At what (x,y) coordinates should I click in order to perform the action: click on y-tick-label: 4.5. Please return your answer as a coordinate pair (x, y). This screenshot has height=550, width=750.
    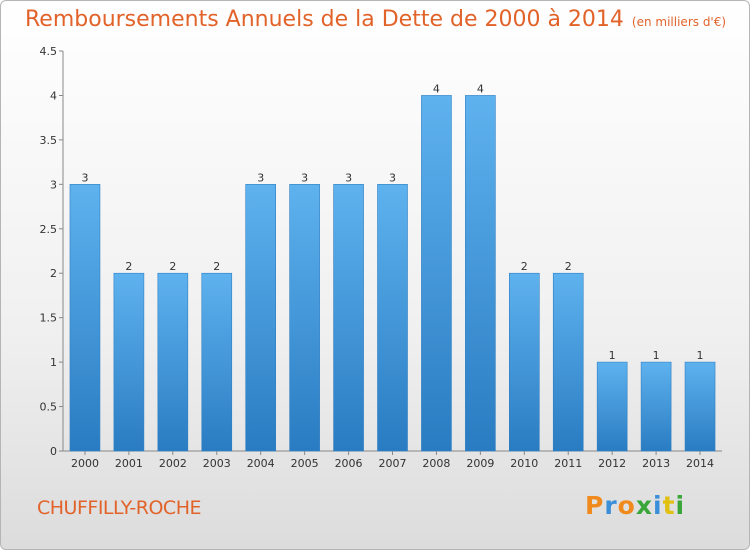
    Looking at the image, I should click on (49, 51).